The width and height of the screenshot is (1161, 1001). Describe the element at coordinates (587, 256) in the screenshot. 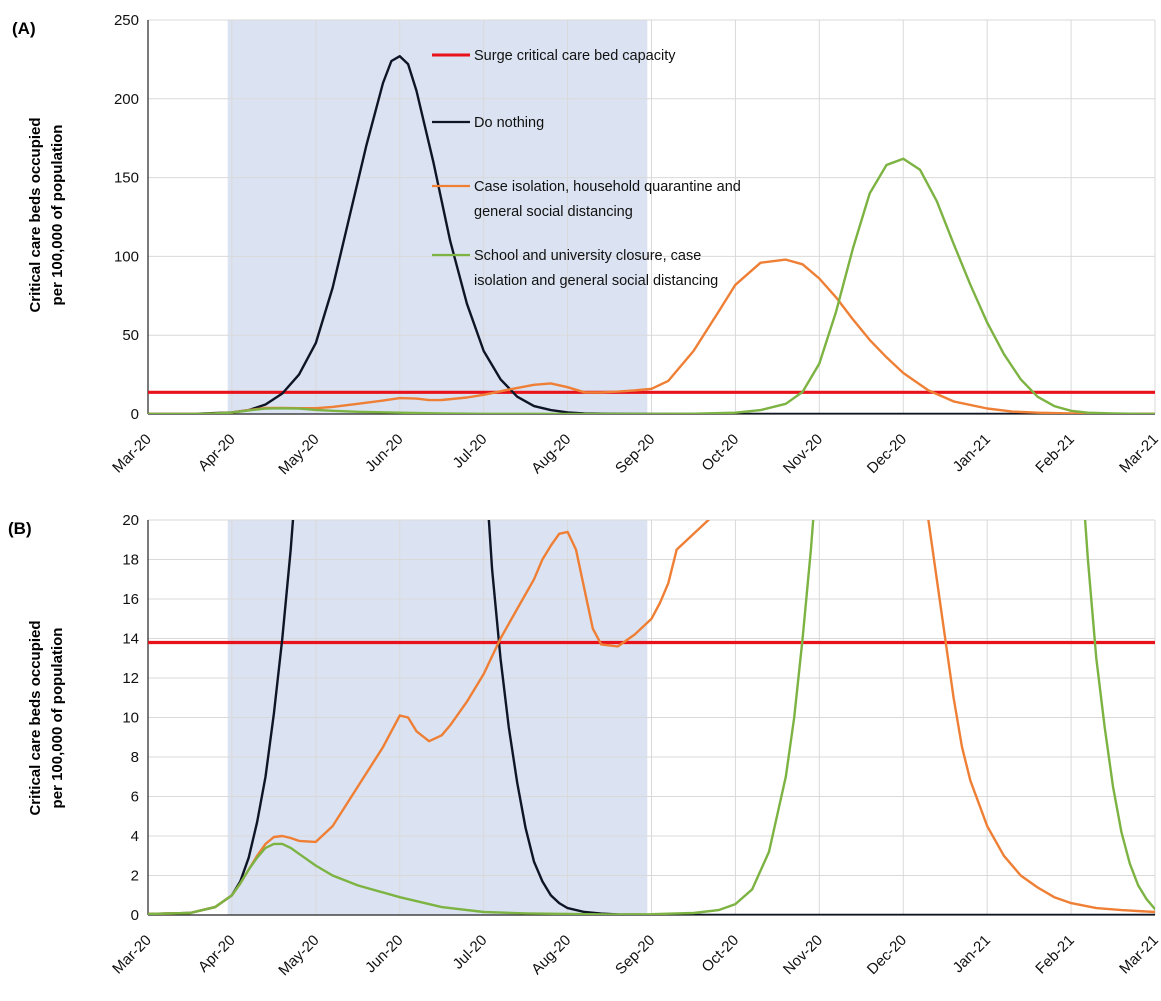

I see `legend-entry: School and university closure, case` at that location.